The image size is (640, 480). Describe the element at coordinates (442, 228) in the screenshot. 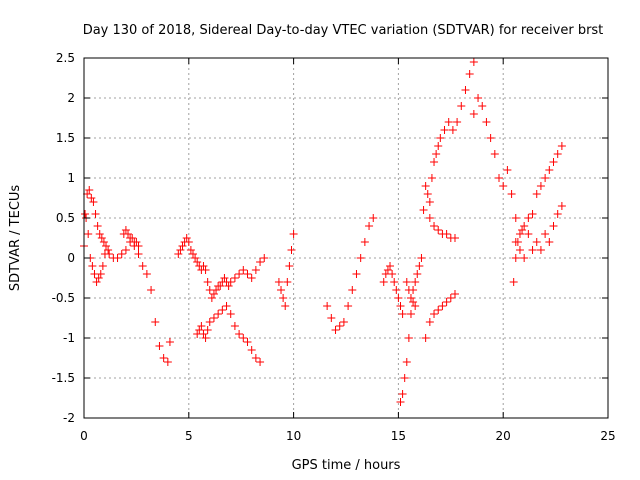

I see `series-arc13` at that location.